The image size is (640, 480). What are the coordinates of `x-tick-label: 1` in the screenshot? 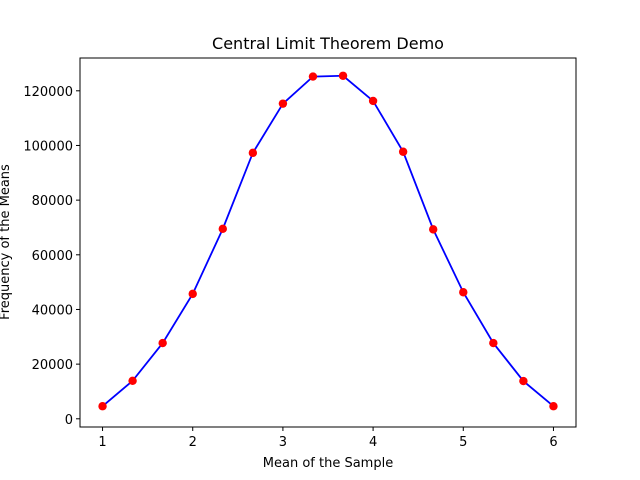 It's located at (102, 442).